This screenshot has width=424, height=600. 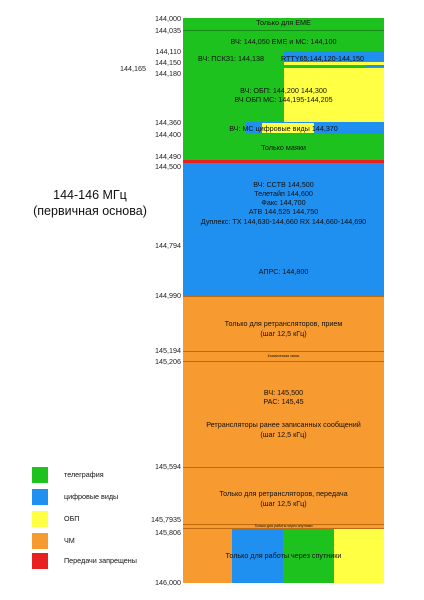 What do you see at coordinates (168, 30) in the screenshot?
I see `tick-label: 144,035` at bounding box center [168, 30].